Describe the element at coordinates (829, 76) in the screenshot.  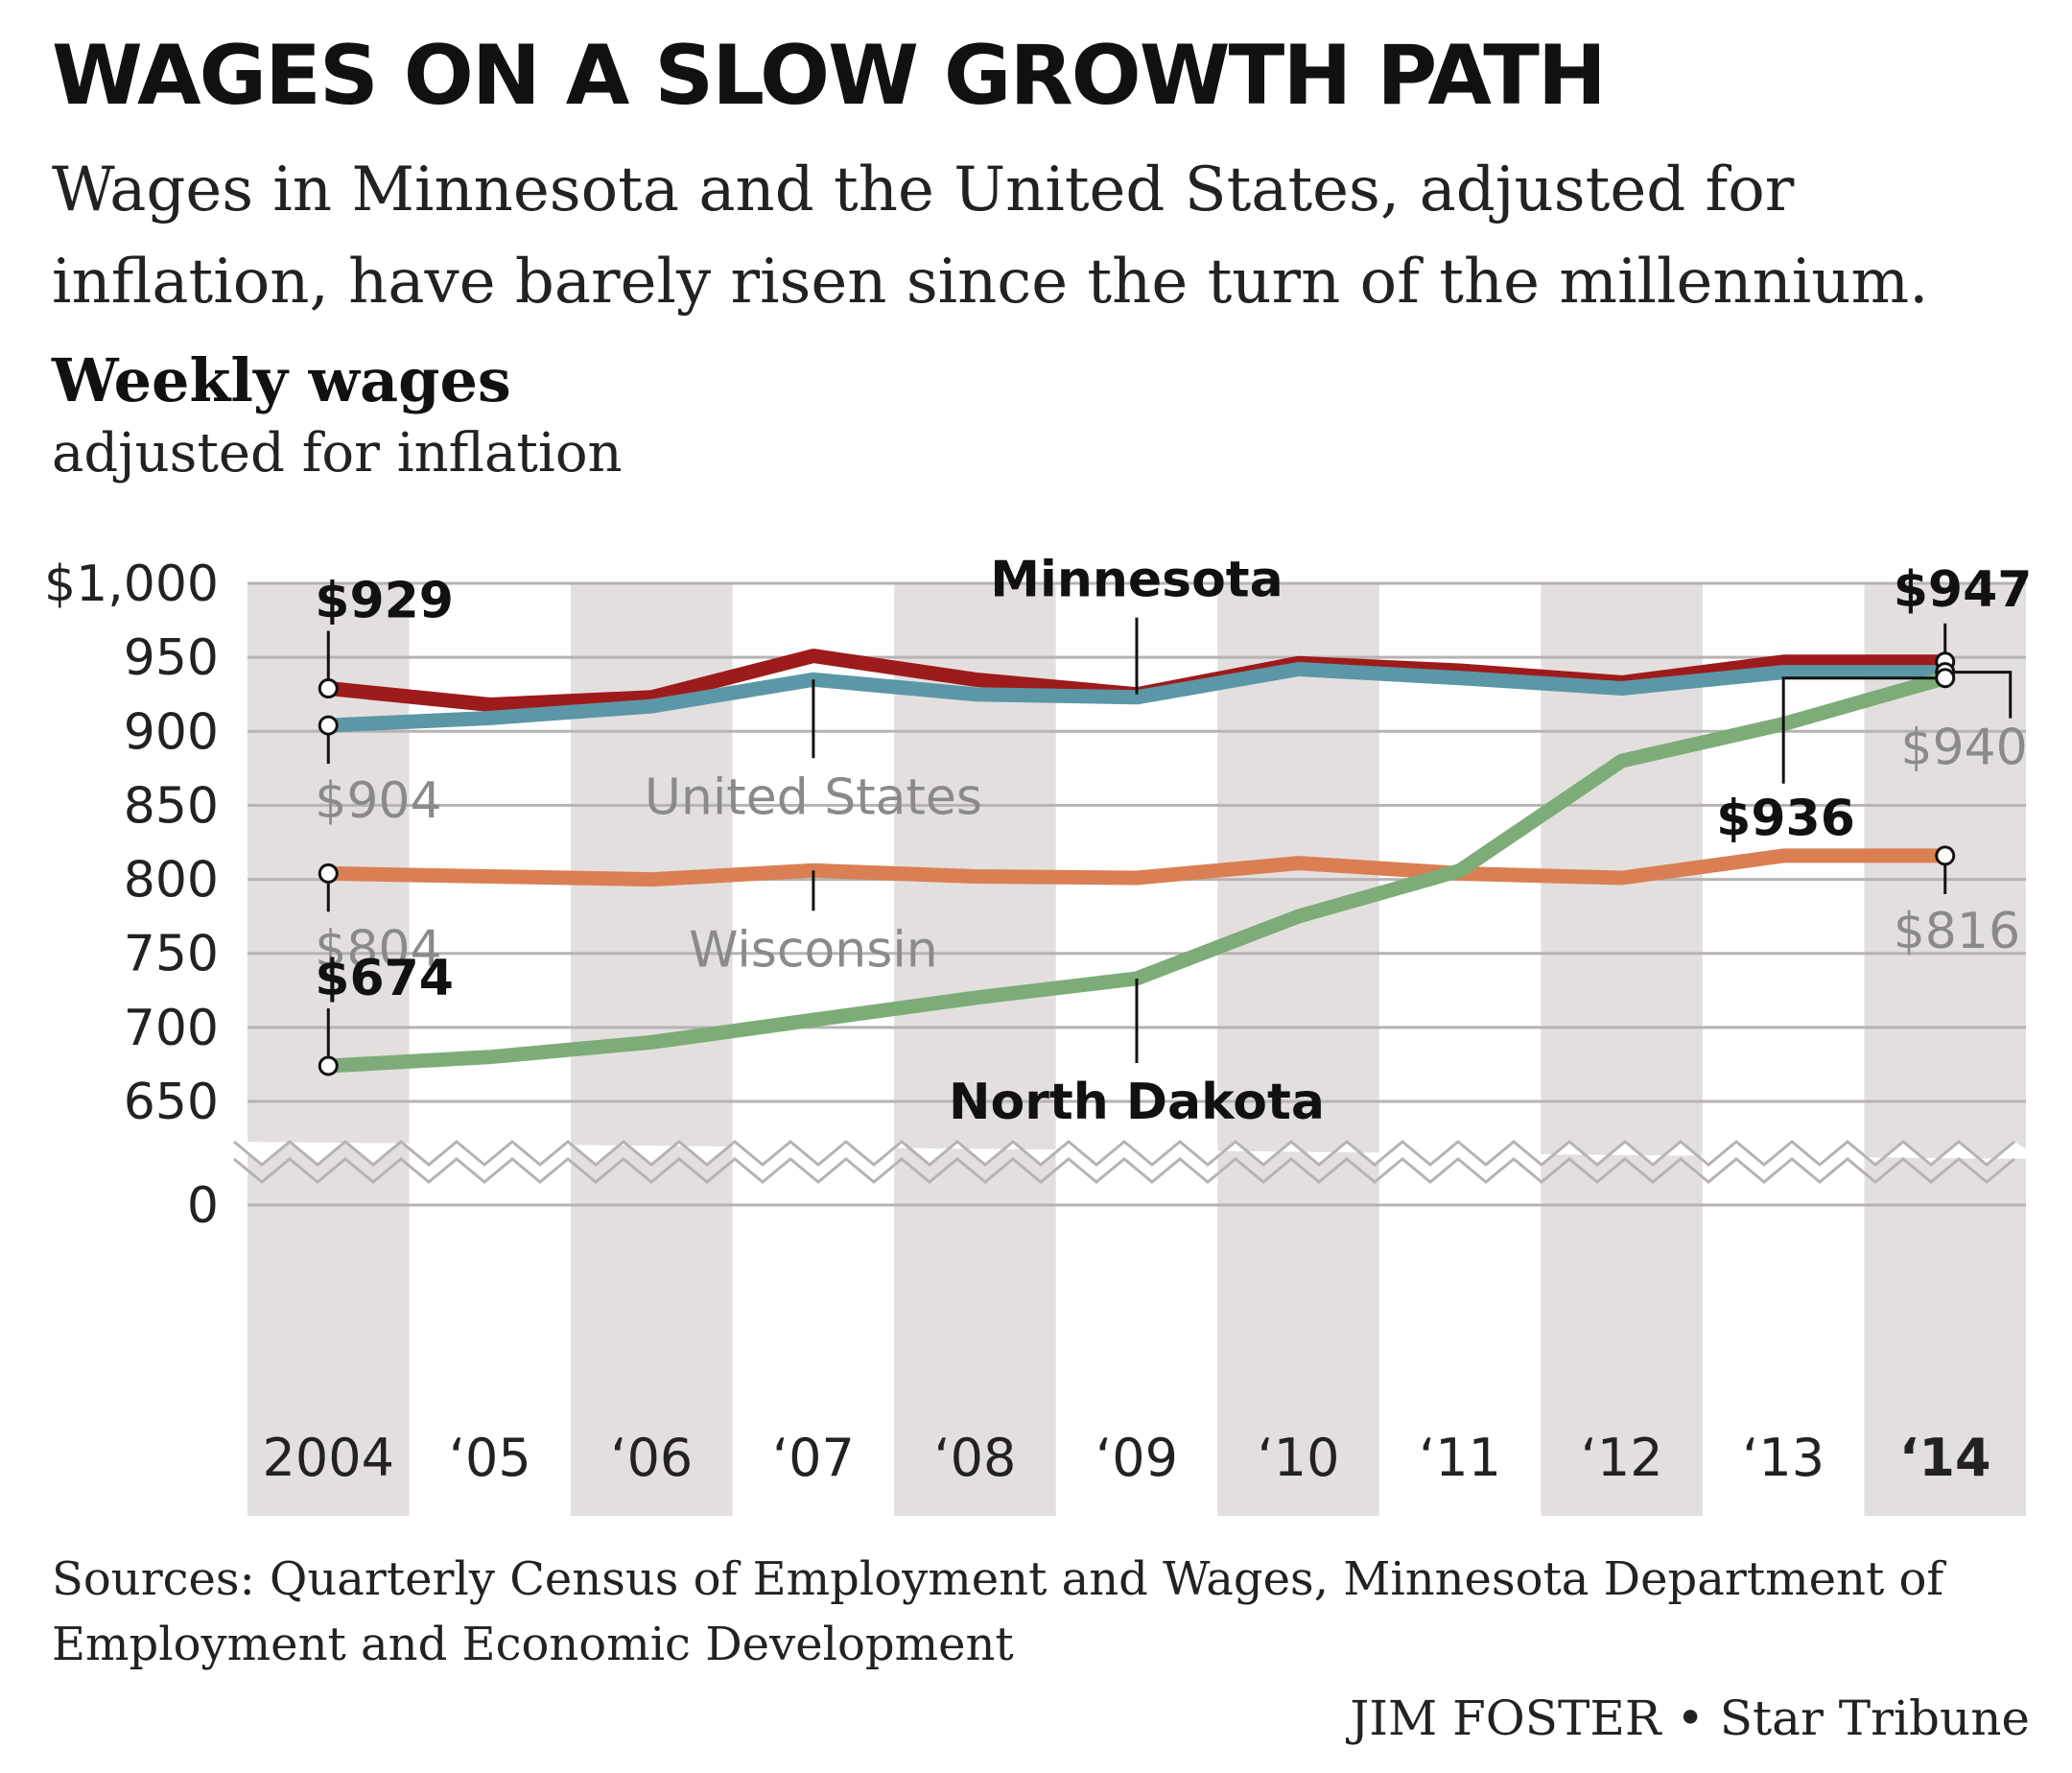
I see `chart-title: WAGES ON A SLOW GROWTH PATH` at that location.